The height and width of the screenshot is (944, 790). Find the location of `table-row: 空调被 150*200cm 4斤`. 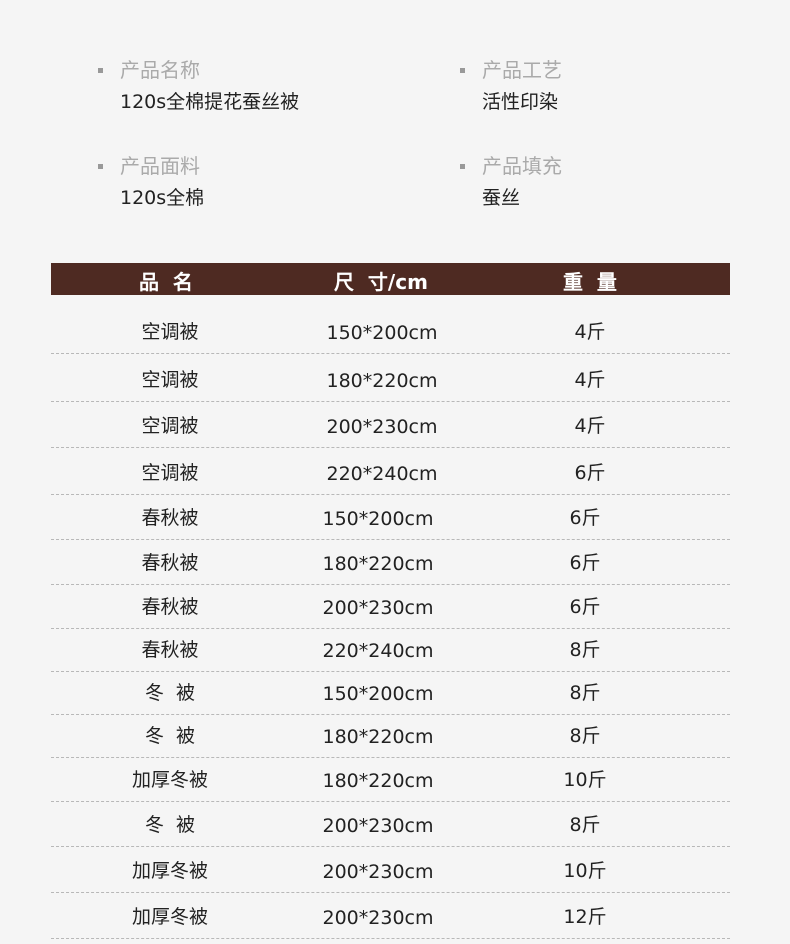

table-row: 空调被 150*200cm 4斤 is located at coordinates (390, 324).